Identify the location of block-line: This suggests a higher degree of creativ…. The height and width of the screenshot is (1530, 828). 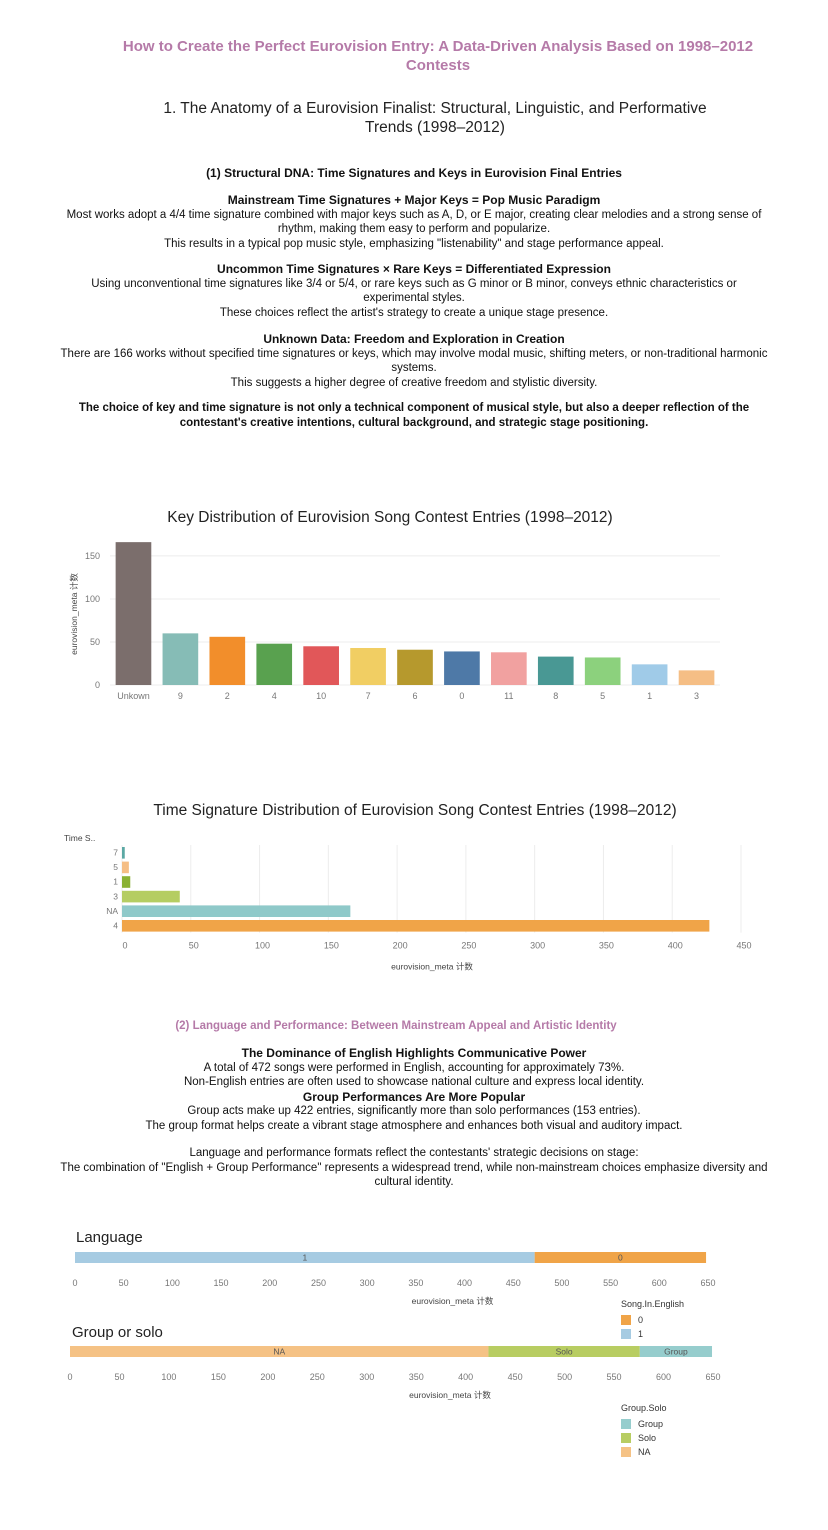
(414, 382).